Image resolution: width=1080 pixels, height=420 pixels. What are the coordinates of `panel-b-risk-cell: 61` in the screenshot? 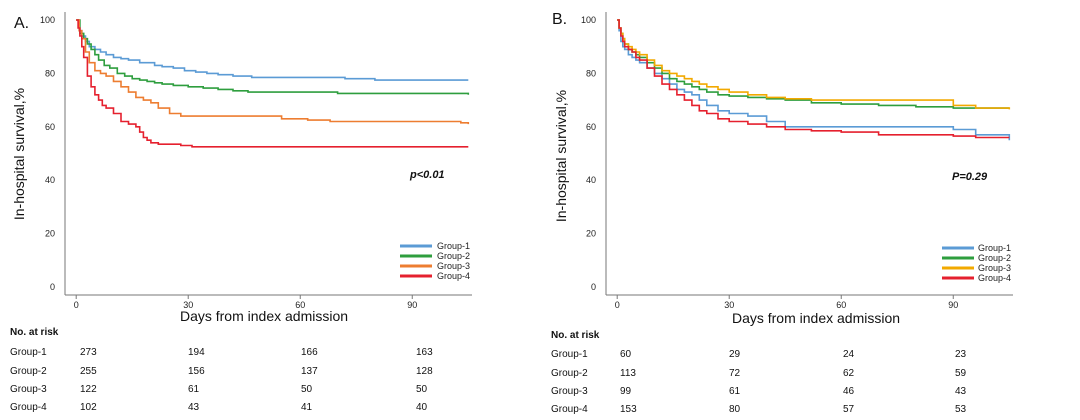 It's located at (735, 391).